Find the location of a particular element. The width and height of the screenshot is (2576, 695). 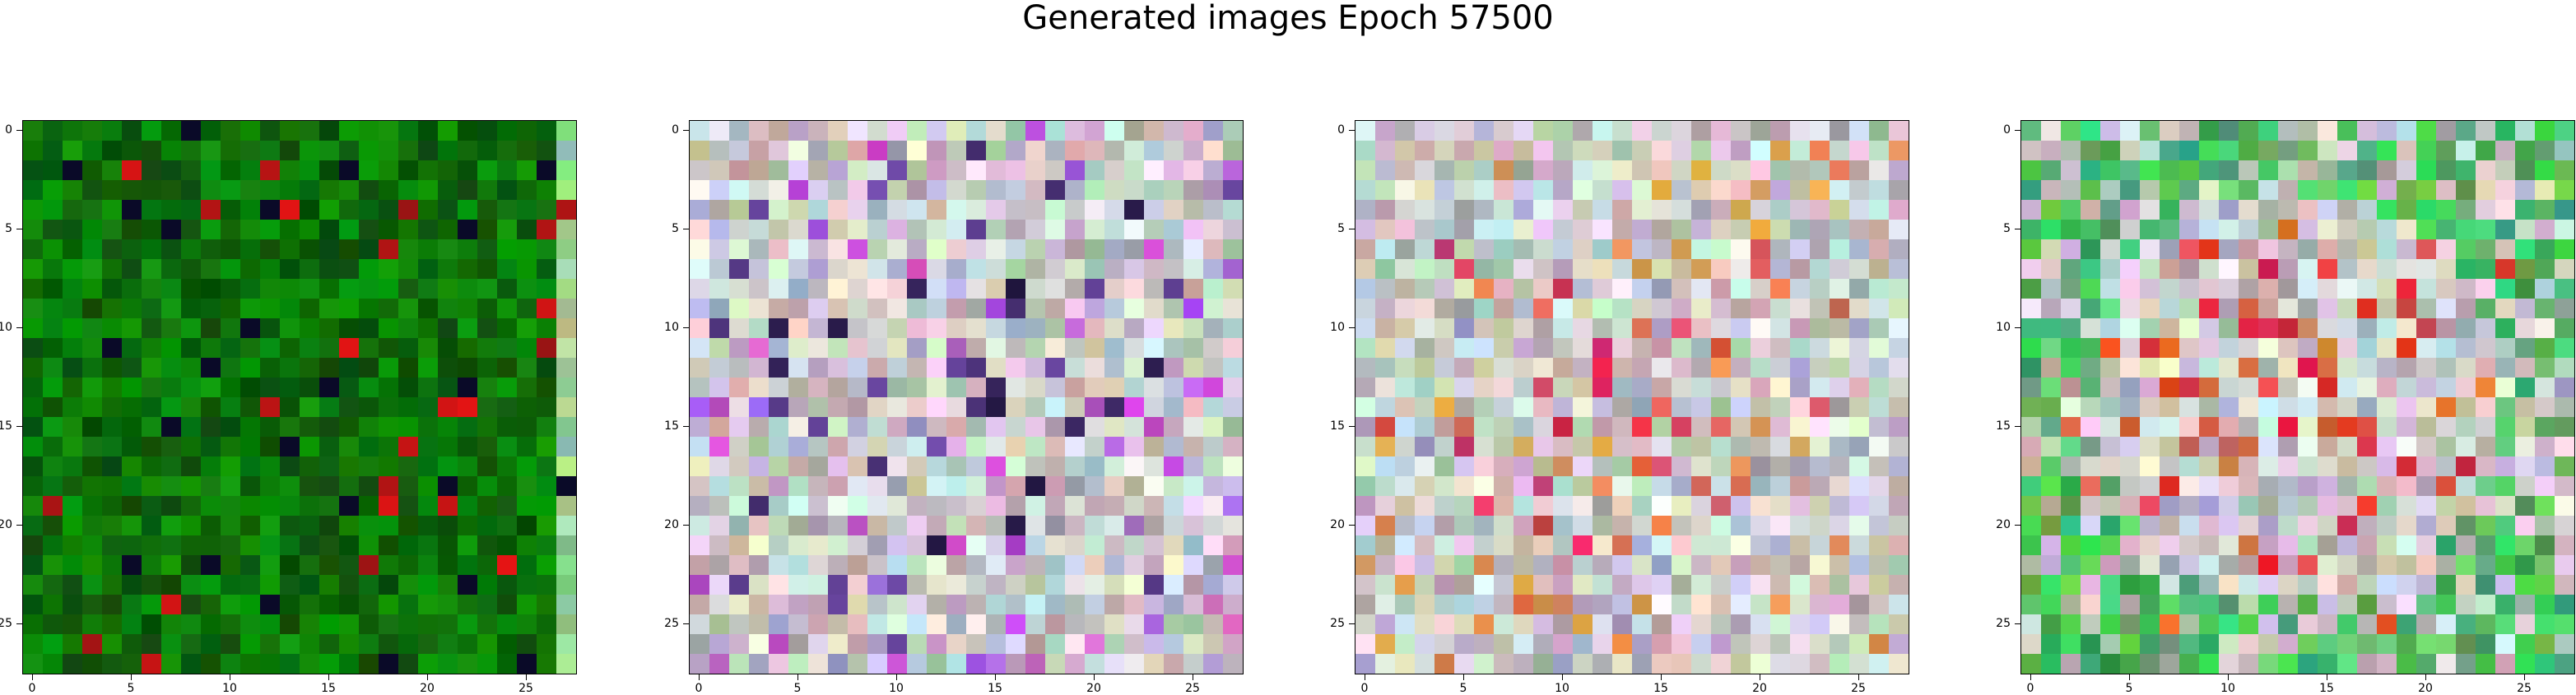

figure-title: Generated images Epoch 57500 is located at coordinates (1288, 18).